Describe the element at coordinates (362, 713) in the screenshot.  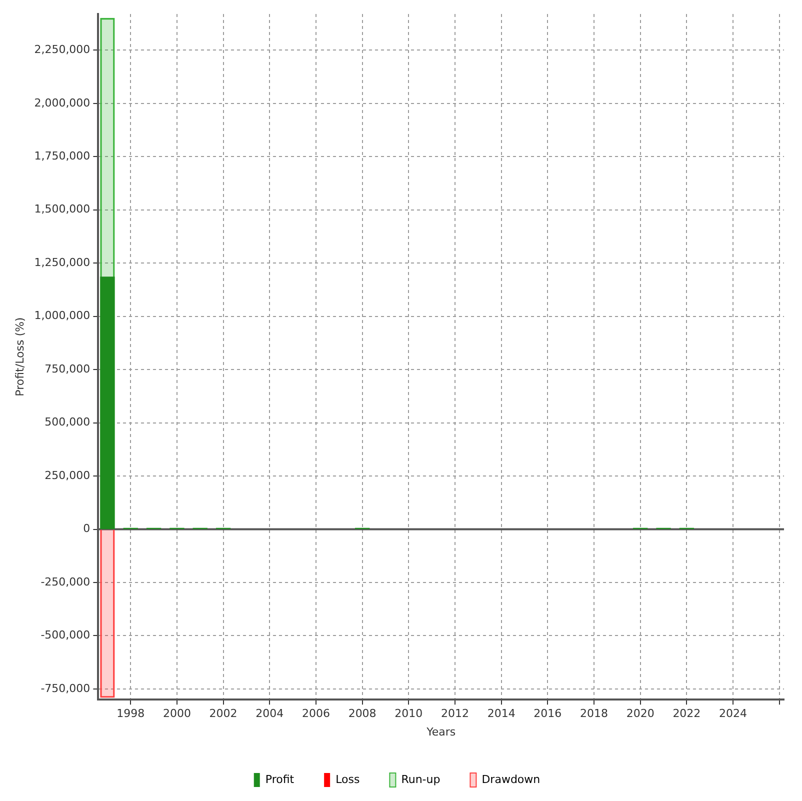
I see `x-tick-label: 2008` at that location.